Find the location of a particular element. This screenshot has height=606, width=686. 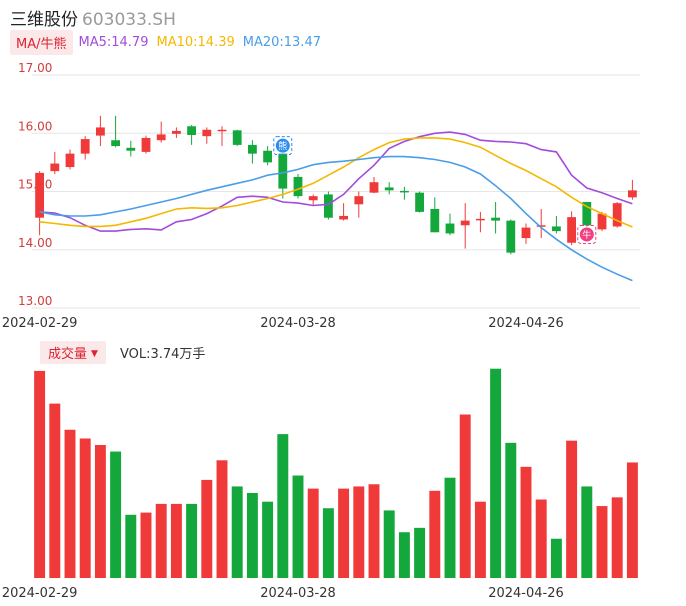

stock-title: 三维股份 603033.SH is located at coordinates (93, 17).